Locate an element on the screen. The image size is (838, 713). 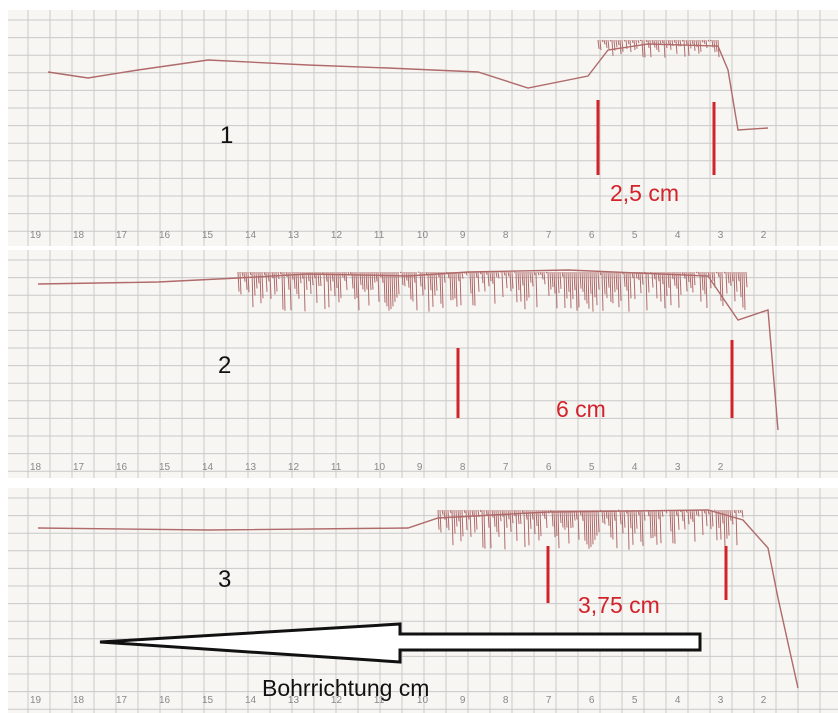
strip-number-3: 3 is located at coordinates (225, 579).